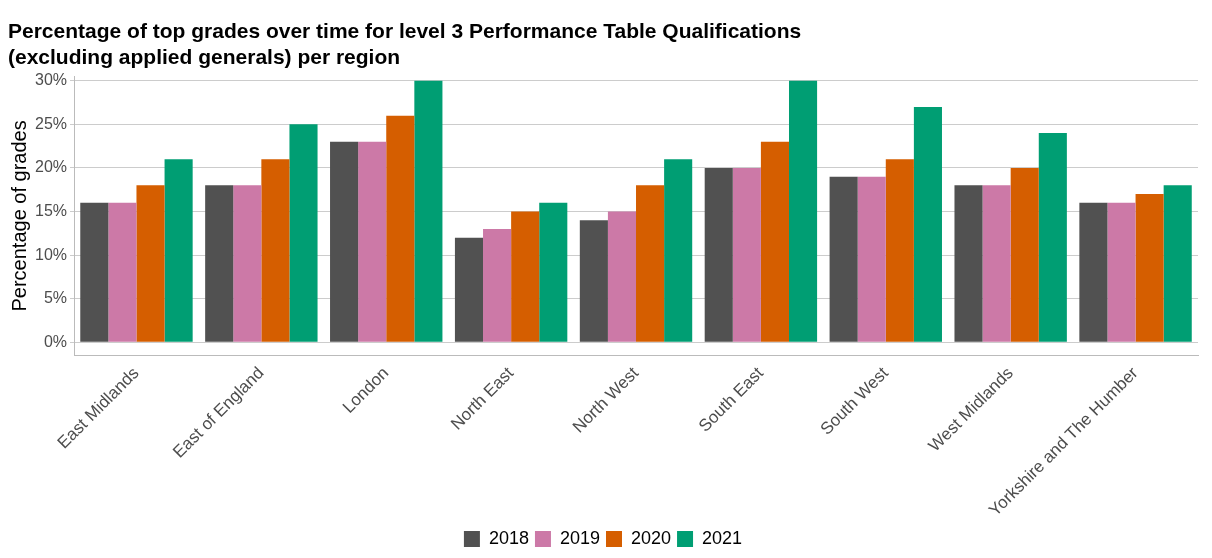 Image resolution: width=1212 pixels, height=558 pixels. Describe the element at coordinates (51, 210) in the screenshot. I see `y-tick-label: 15%` at that location.